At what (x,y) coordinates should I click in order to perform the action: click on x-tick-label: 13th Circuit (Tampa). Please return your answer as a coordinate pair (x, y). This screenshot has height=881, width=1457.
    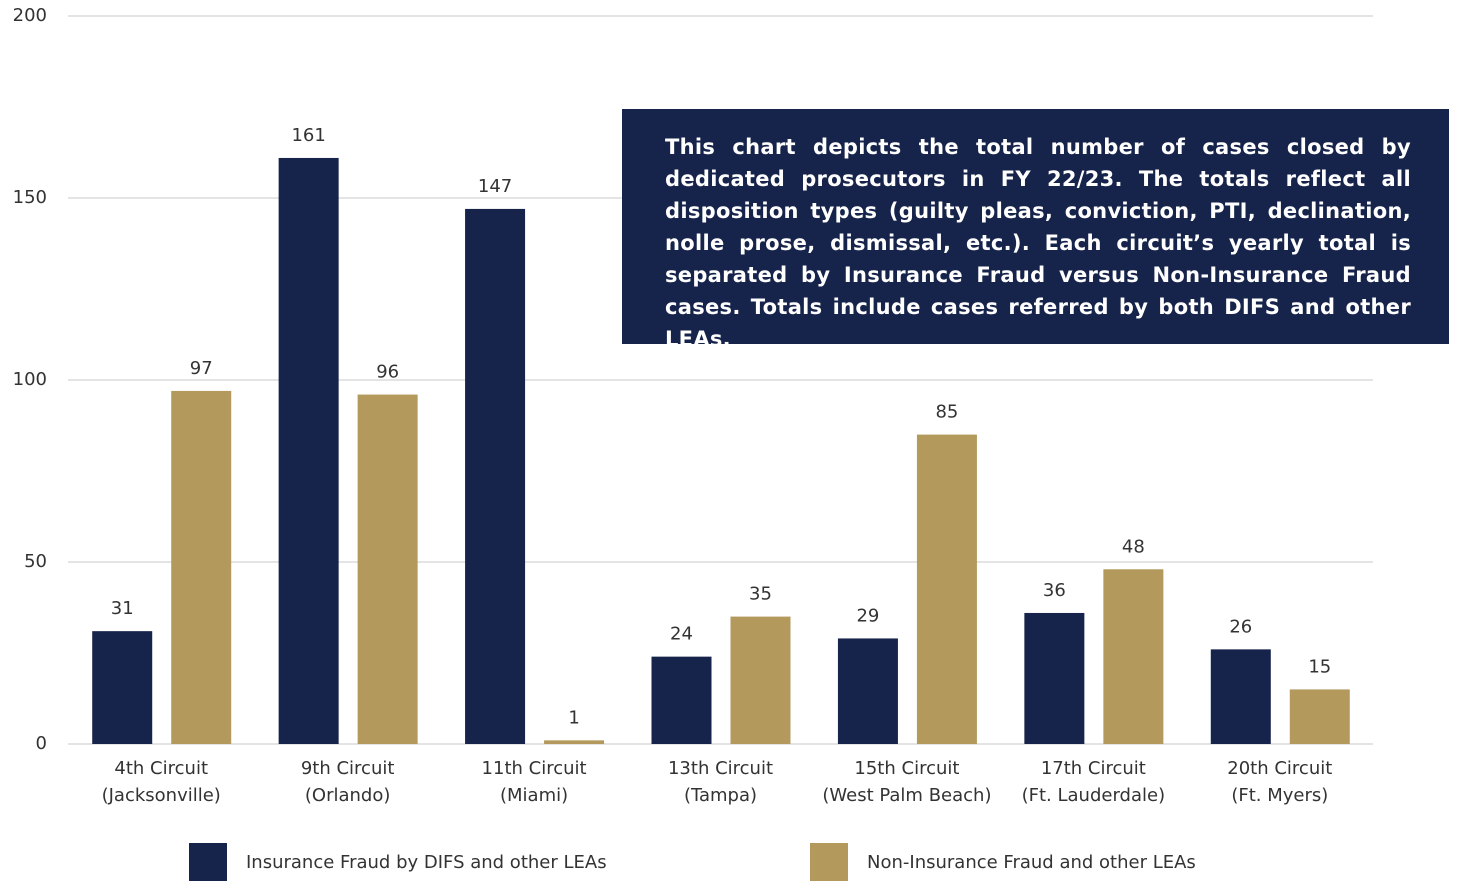
    Looking at the image, I should click on (720, 782).